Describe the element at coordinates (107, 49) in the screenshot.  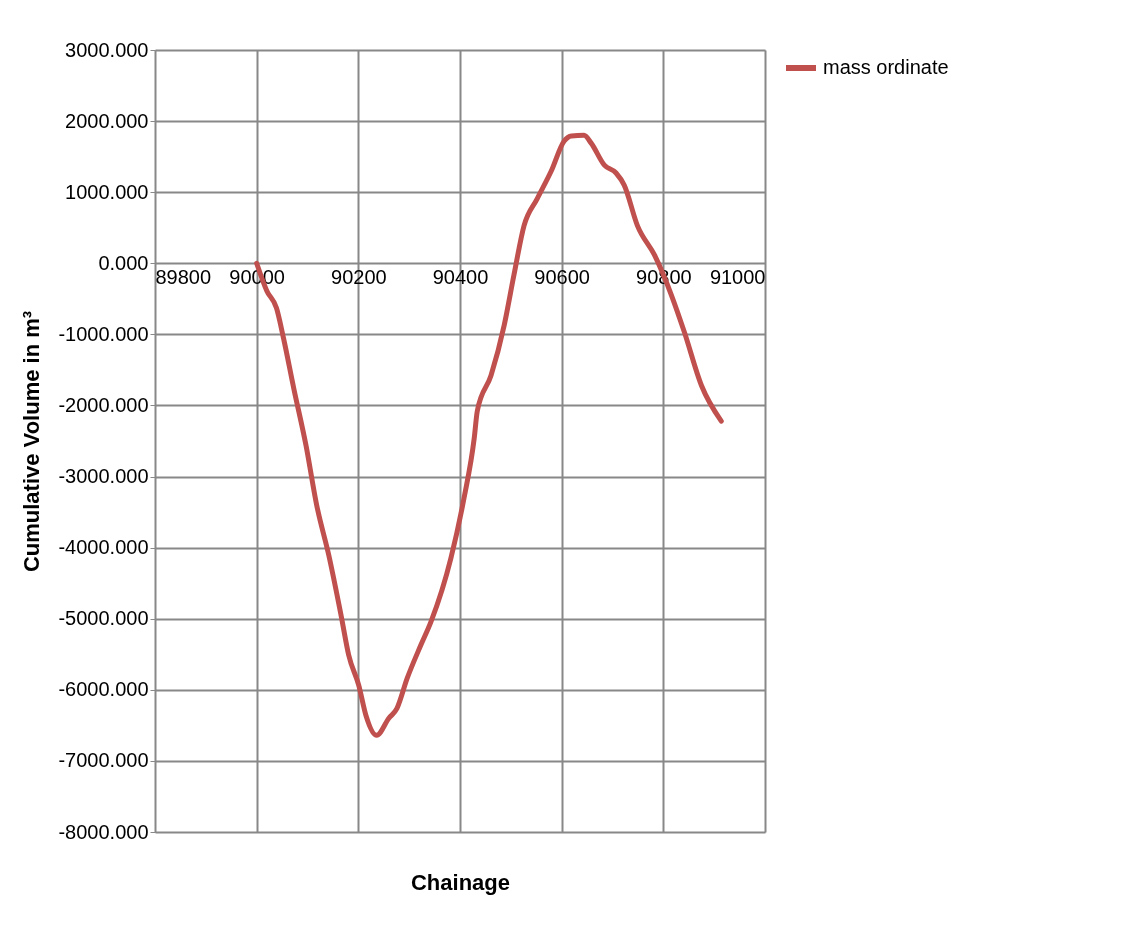
I see `y-tick-label: 3000.000` at that location.